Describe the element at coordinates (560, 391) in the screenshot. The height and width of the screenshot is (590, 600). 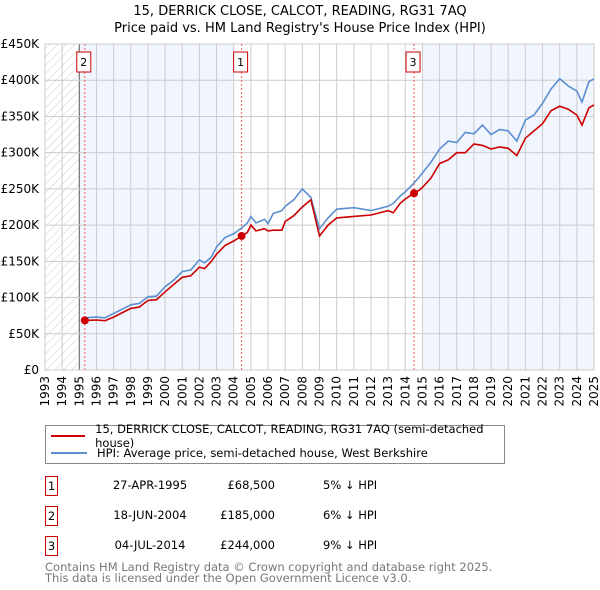
I see `x-tick-label: 2023` at that location.